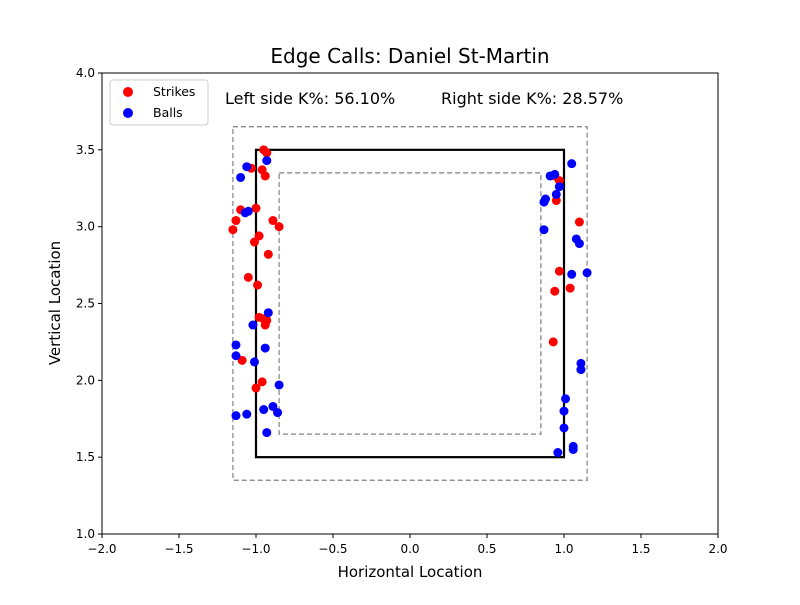  What do you see at coordinates (128, 92) in the screenshot?
I see `legend-marker-strikes` at bounding box center [128, 92].